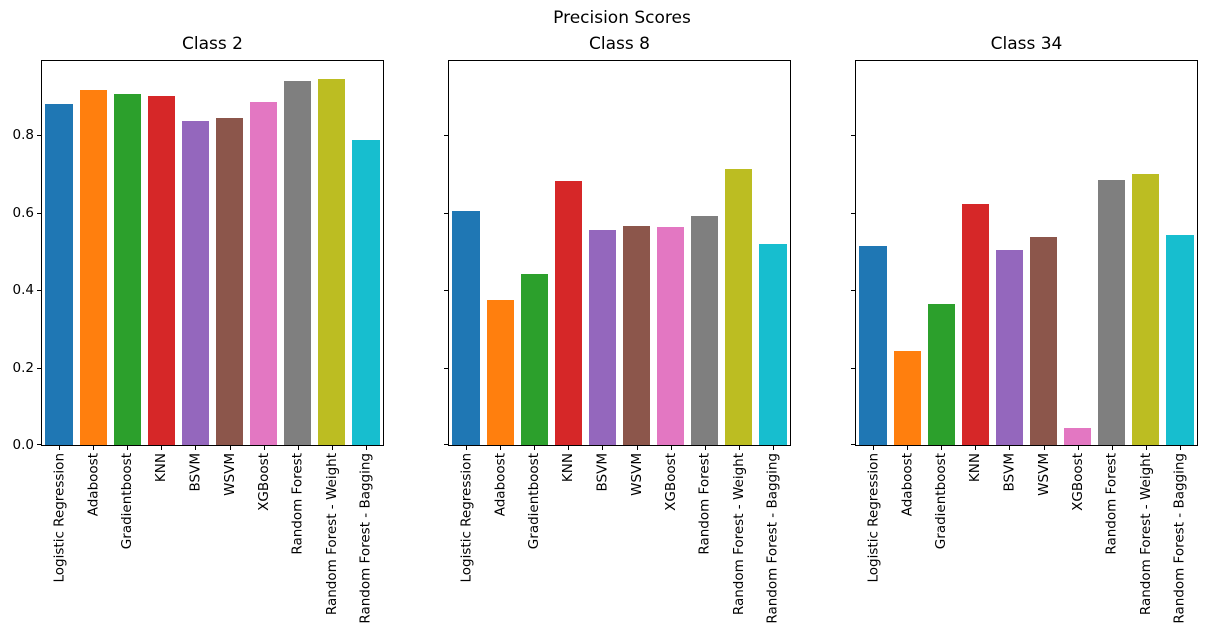  What do you see at coordinates (619, 44) in the screenshot?
I see `axes-title: Class 8` at bounding box center [619, 44].